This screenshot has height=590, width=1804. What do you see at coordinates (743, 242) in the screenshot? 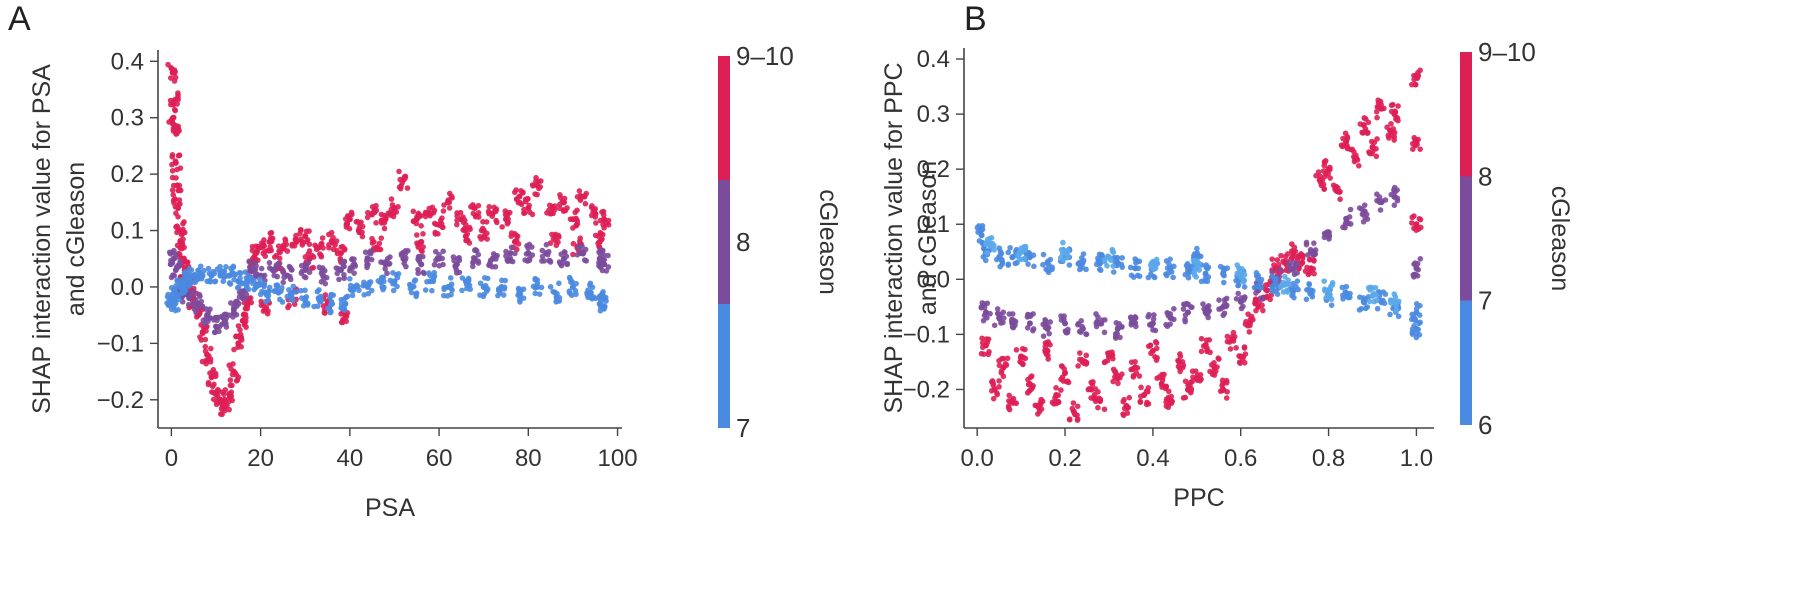
I see `colorbar-label: 8` at bounding box center [743, 242].